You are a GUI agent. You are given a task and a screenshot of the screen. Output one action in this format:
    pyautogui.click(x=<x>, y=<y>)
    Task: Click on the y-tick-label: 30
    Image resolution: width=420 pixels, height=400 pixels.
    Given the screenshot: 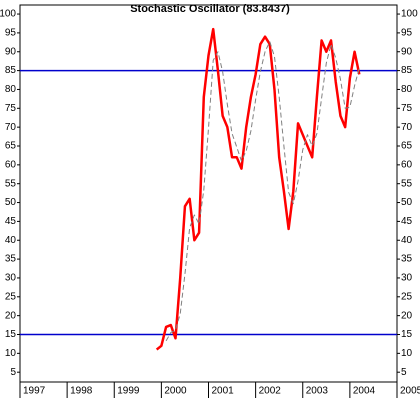 What is the action you would take?
    pyautogui.click(x=11, y=278)
    